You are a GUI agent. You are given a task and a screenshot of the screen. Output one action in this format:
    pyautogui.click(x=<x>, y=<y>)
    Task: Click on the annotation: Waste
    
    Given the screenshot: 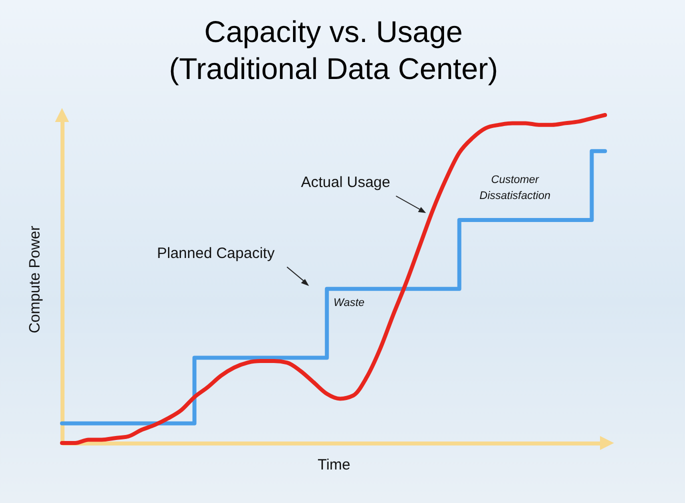 What is the action you would take?
    pyautogui.click(x=349, y=303)
    